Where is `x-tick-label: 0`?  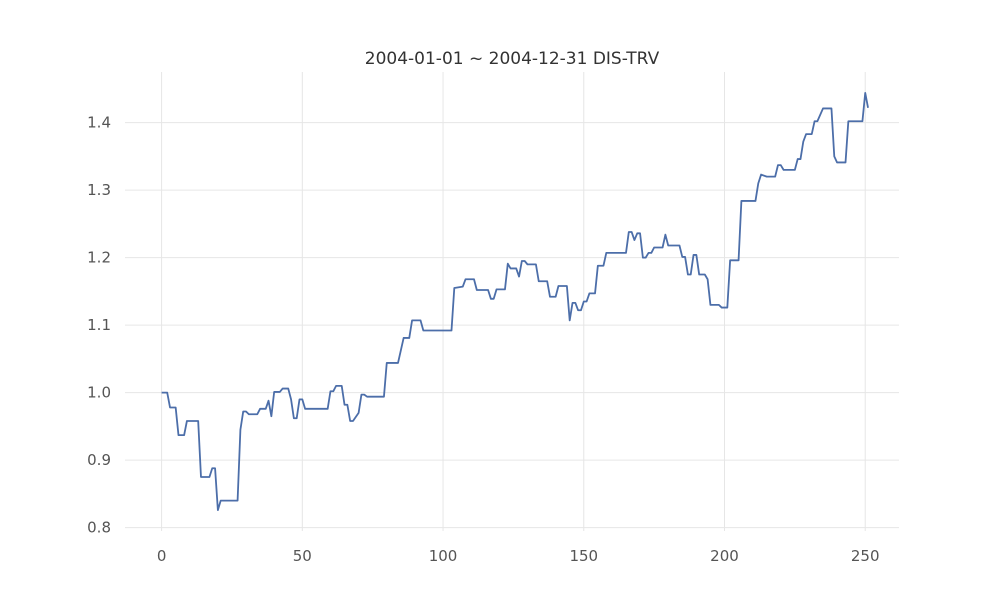
x-tick-label: 0 is located at coordinates (162, 556).